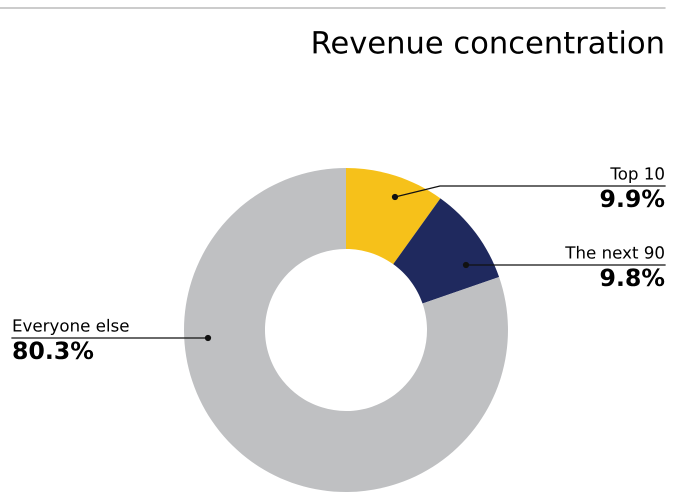 The image size is (680, 499). I want to click on slice-label: Top 10, so click(637, 175).